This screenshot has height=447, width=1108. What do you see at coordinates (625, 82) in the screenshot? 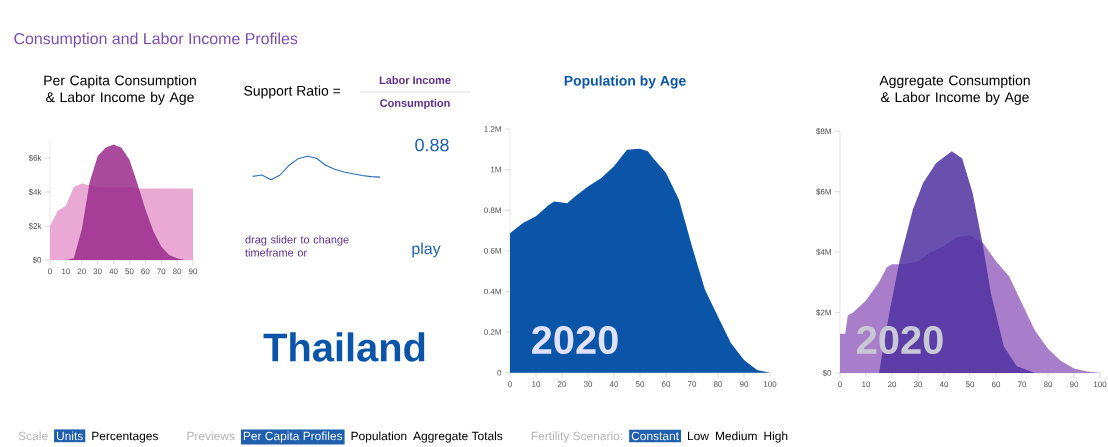
I see `chart-title: Population by Age` at bounding box center [625, 82].